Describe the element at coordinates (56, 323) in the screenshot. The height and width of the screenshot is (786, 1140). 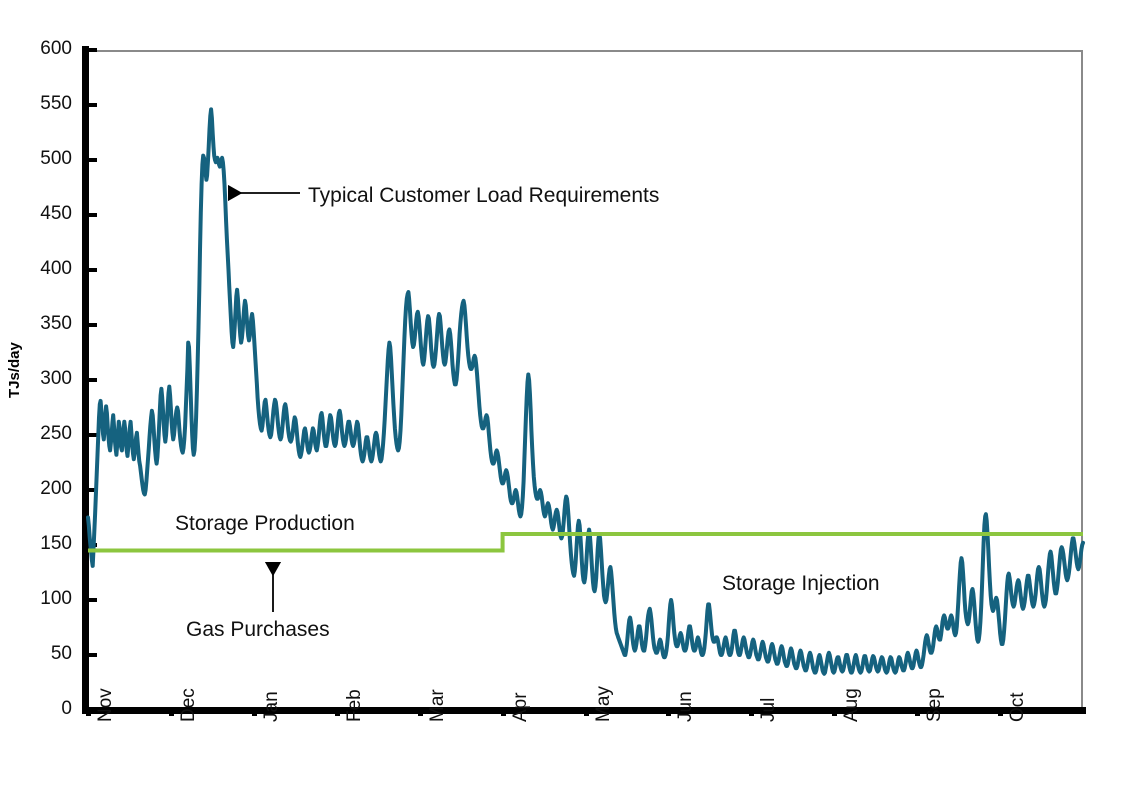
I see `y-tick-label: 350` at that location.